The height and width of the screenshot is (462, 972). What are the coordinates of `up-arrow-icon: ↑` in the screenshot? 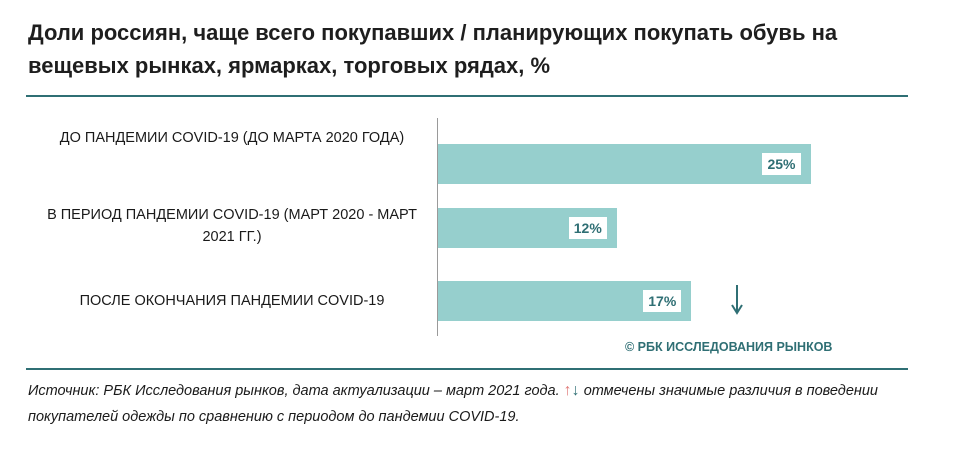 It's located at (567, 390).